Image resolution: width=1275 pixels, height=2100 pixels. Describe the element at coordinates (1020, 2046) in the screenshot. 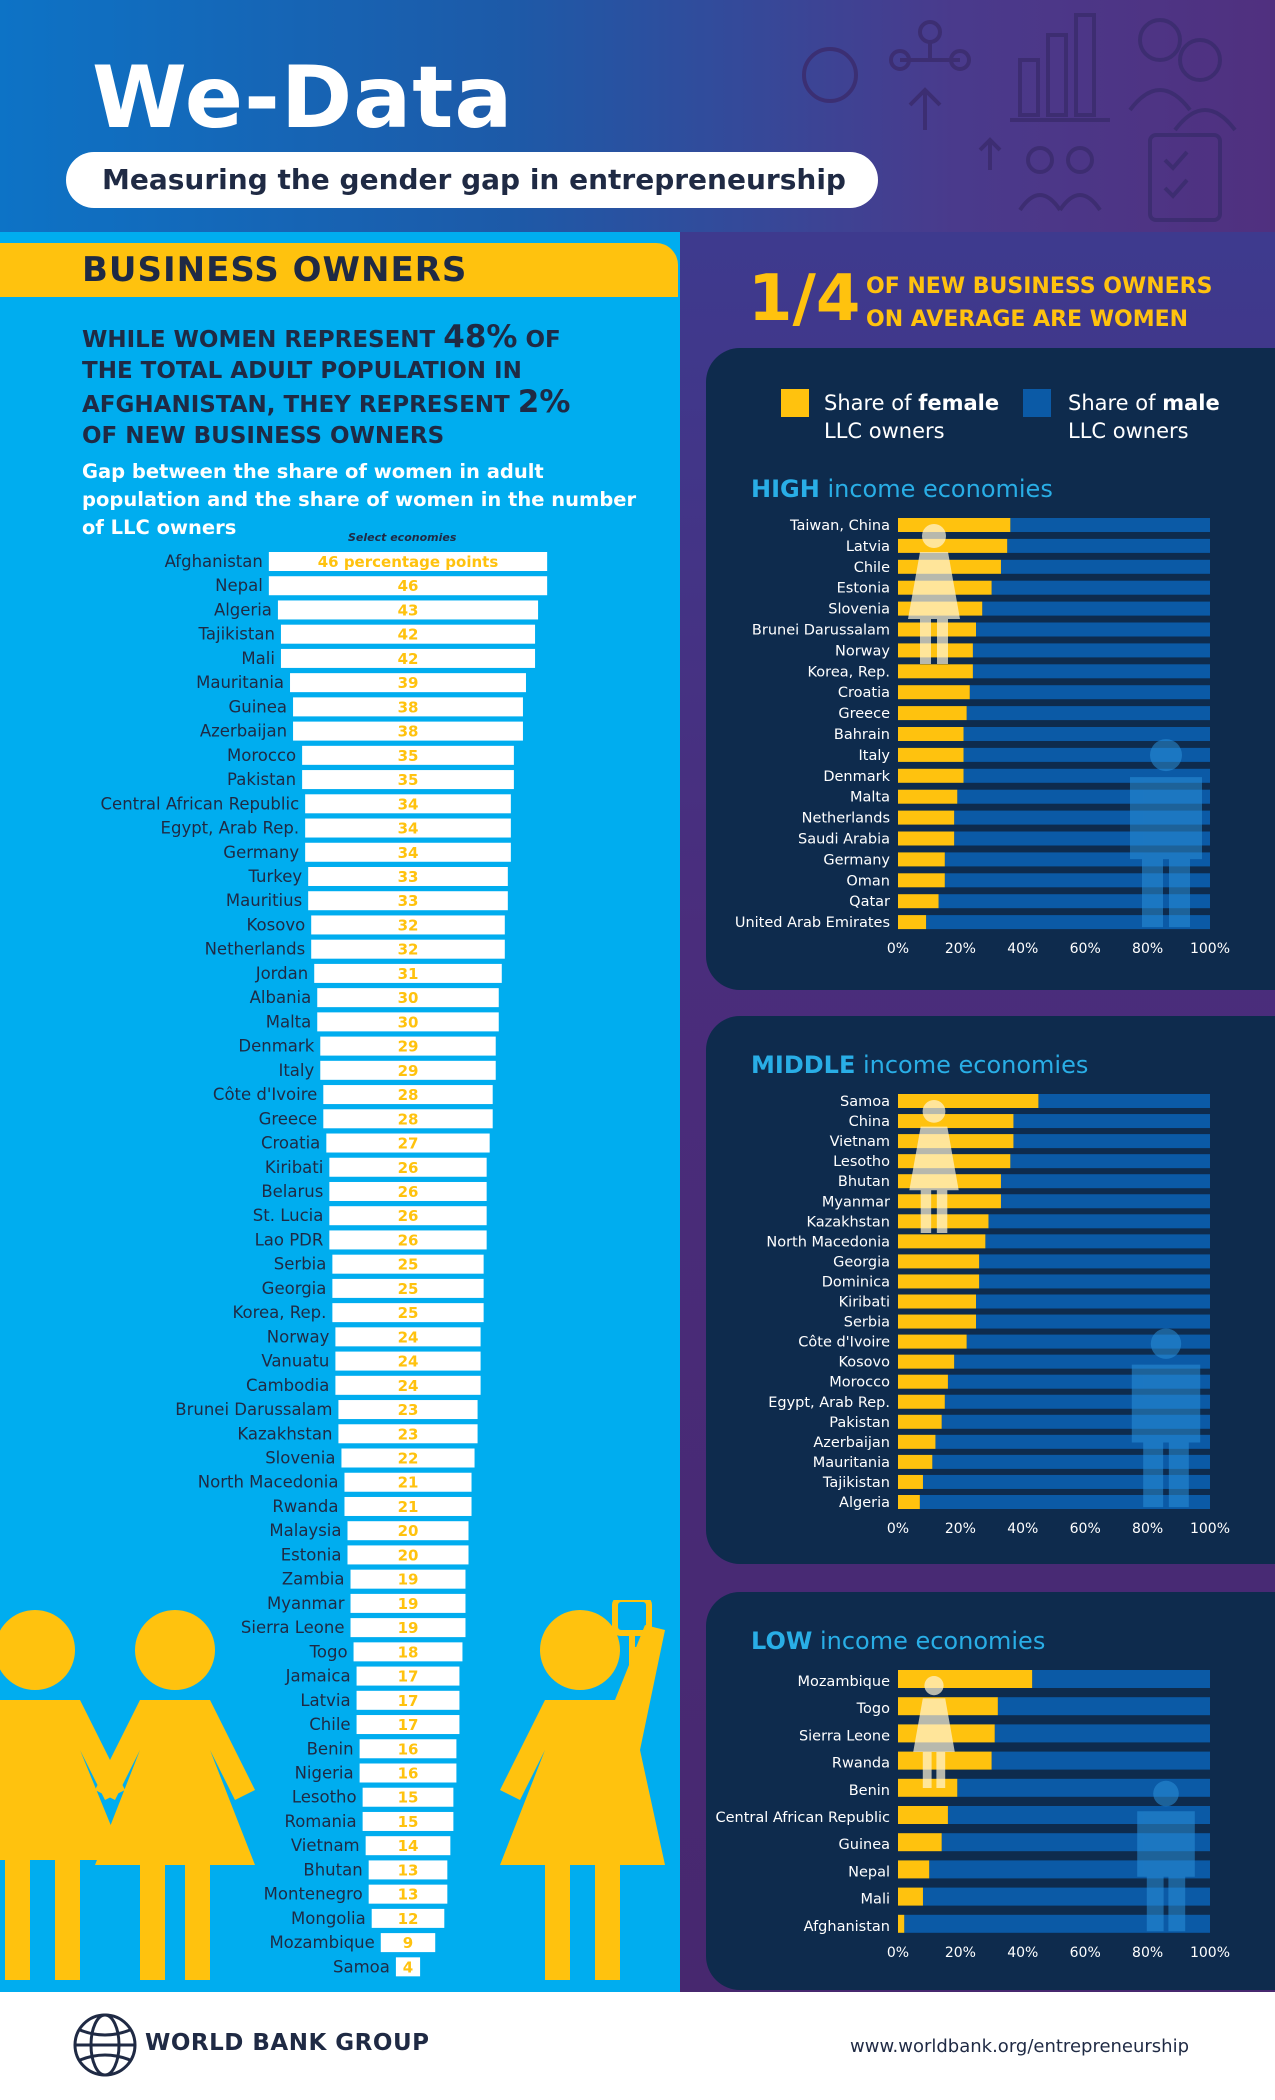

I see `footer-url: www.worldbank.org/entrepreneurship` at that location.